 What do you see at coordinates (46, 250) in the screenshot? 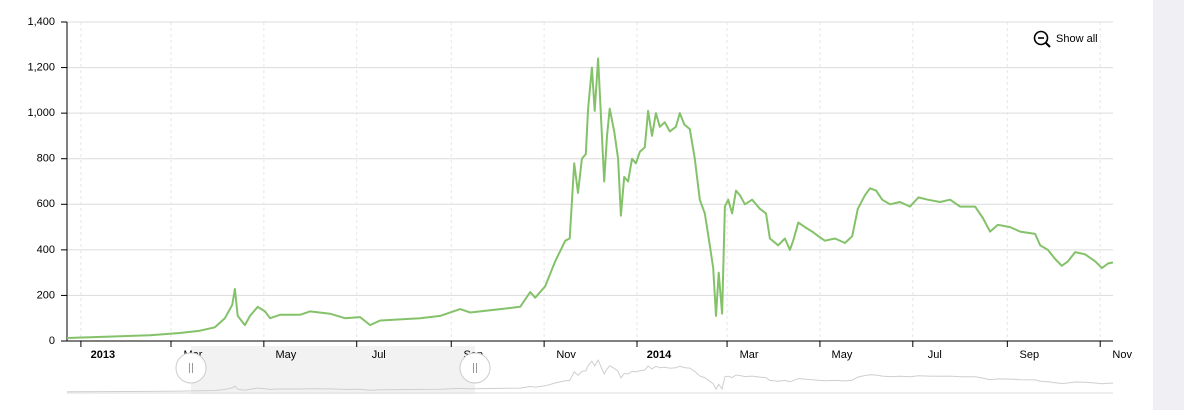
I see `y-tick-label: 400` at bounding box center [46, 250].